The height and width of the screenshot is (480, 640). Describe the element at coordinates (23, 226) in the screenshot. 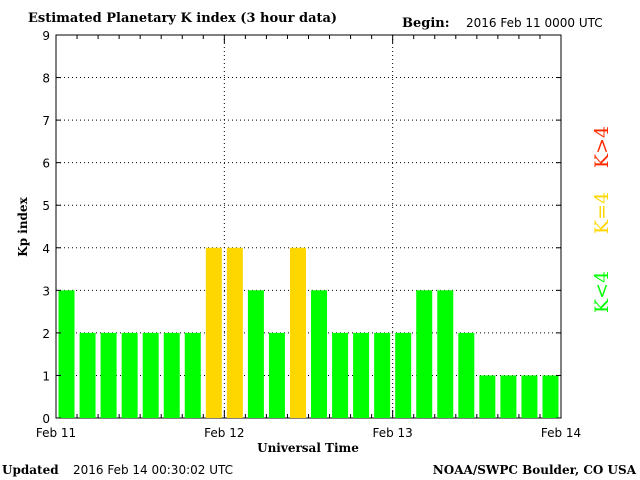

I see `y-axis-label: Kp index` at that location.